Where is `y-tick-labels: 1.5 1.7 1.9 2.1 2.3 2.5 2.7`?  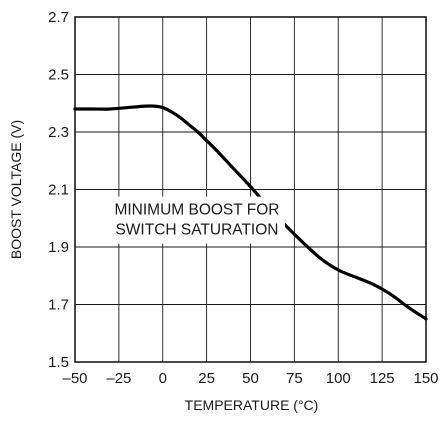 y-tick-labels: 1.5 1.7 1.9 2.1 2.3 2.5 2.7 is located at coordinates (58, 190).